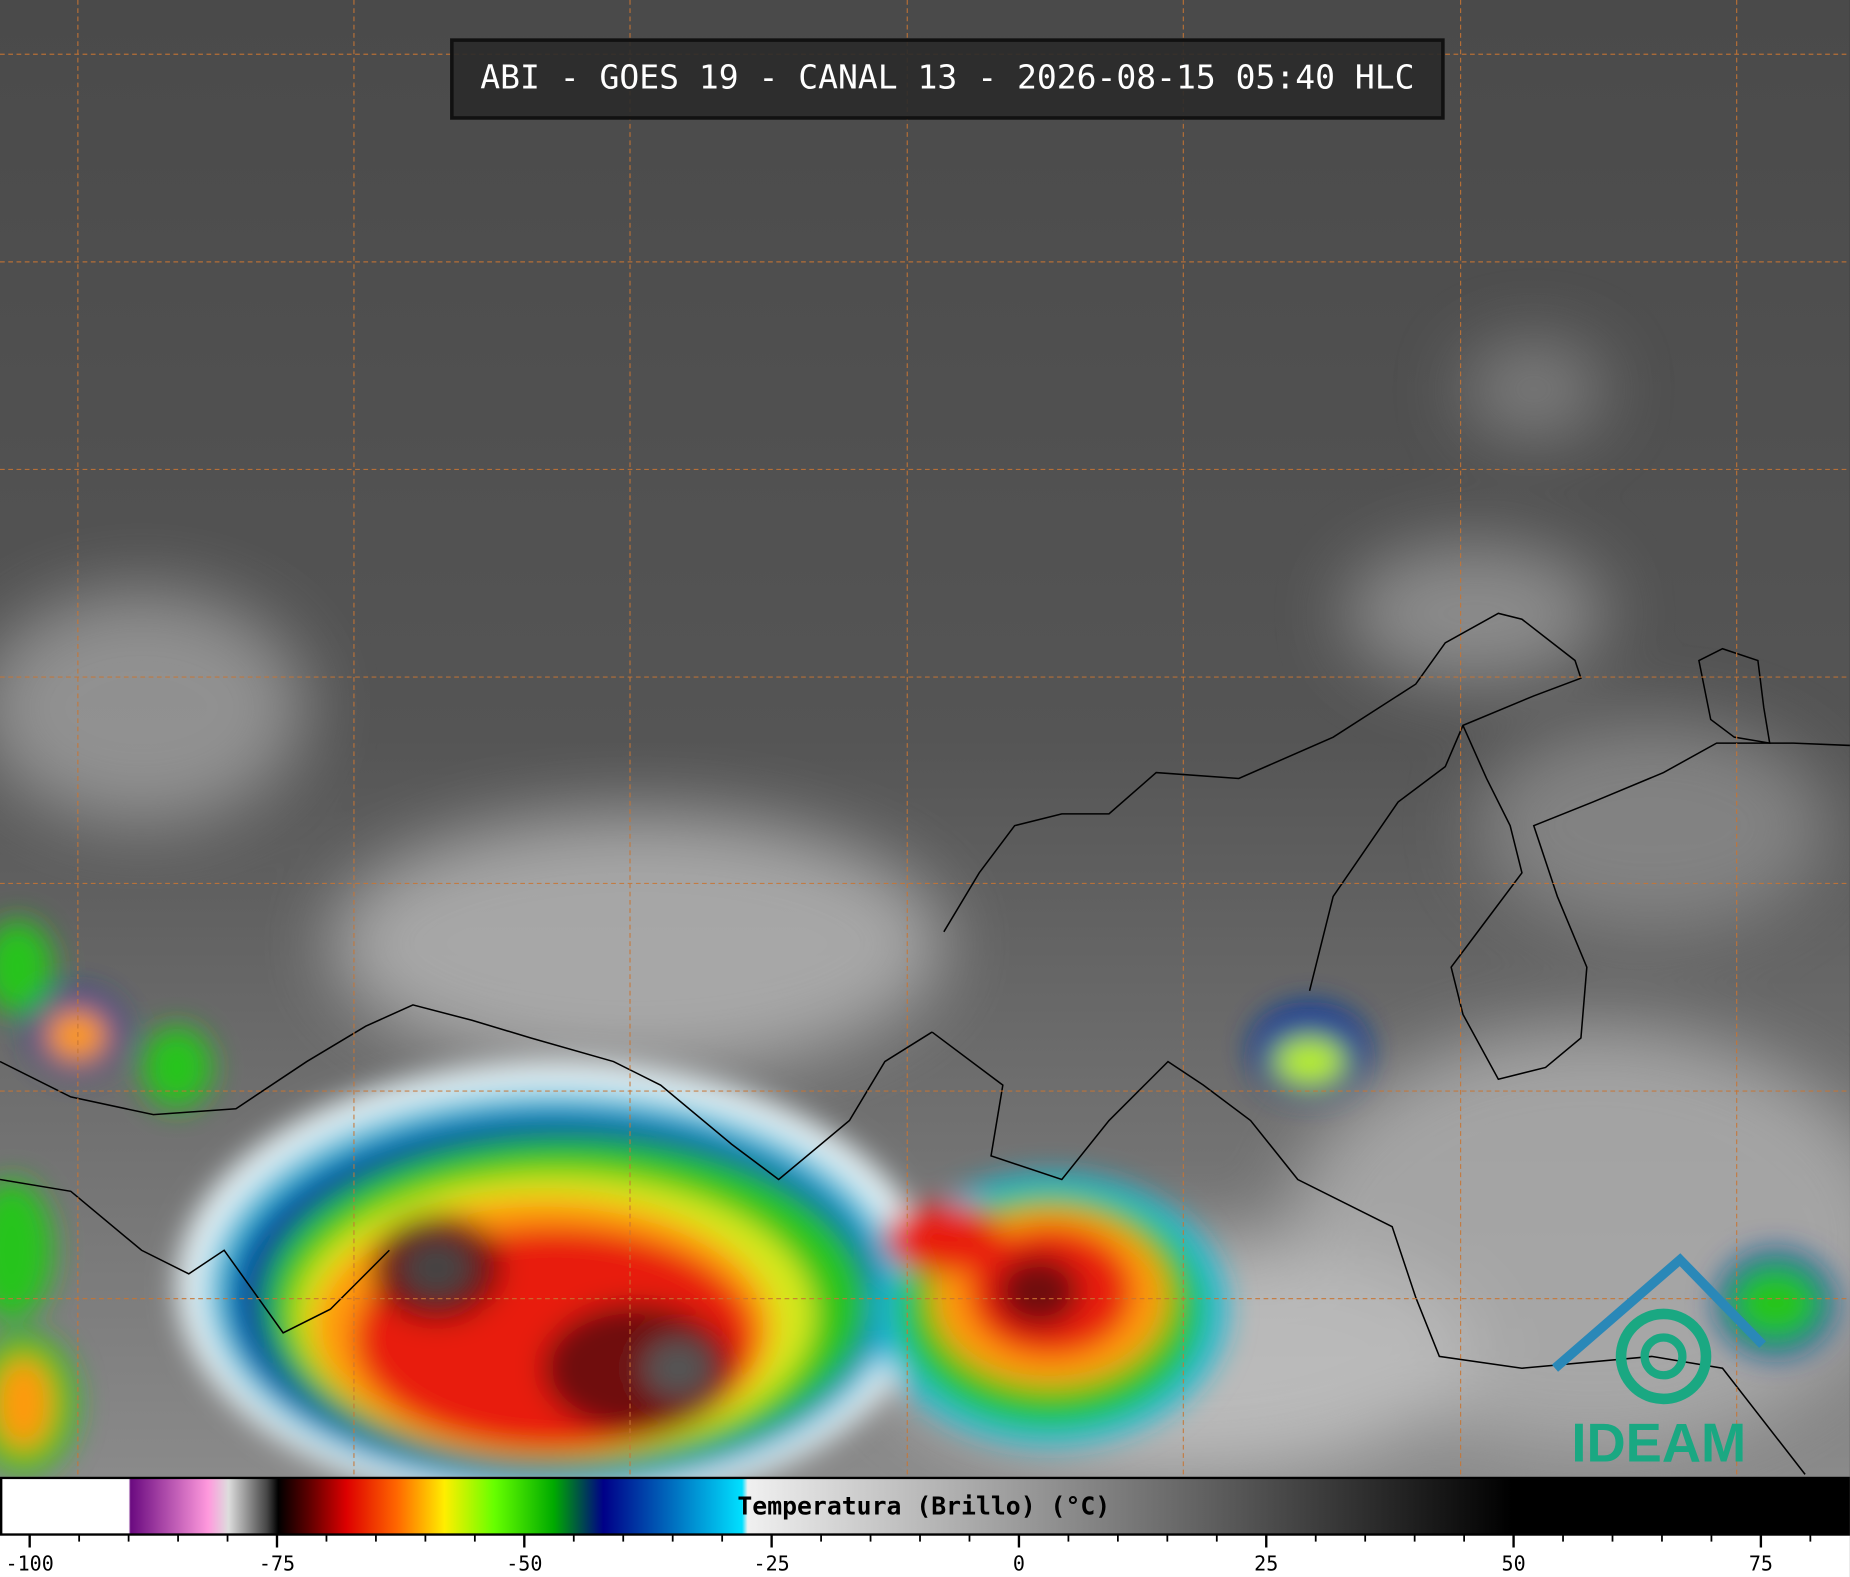 The image size is (1850, 1577). I want to click on logo-roof, so click(1659, 1312).